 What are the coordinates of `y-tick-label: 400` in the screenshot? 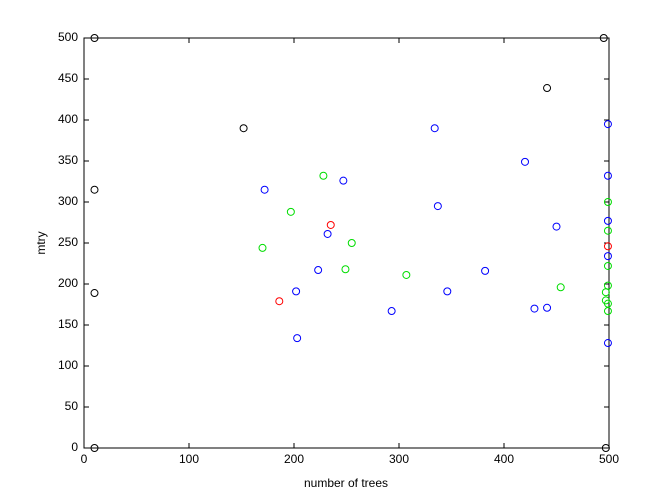 It's located at (68, 119).